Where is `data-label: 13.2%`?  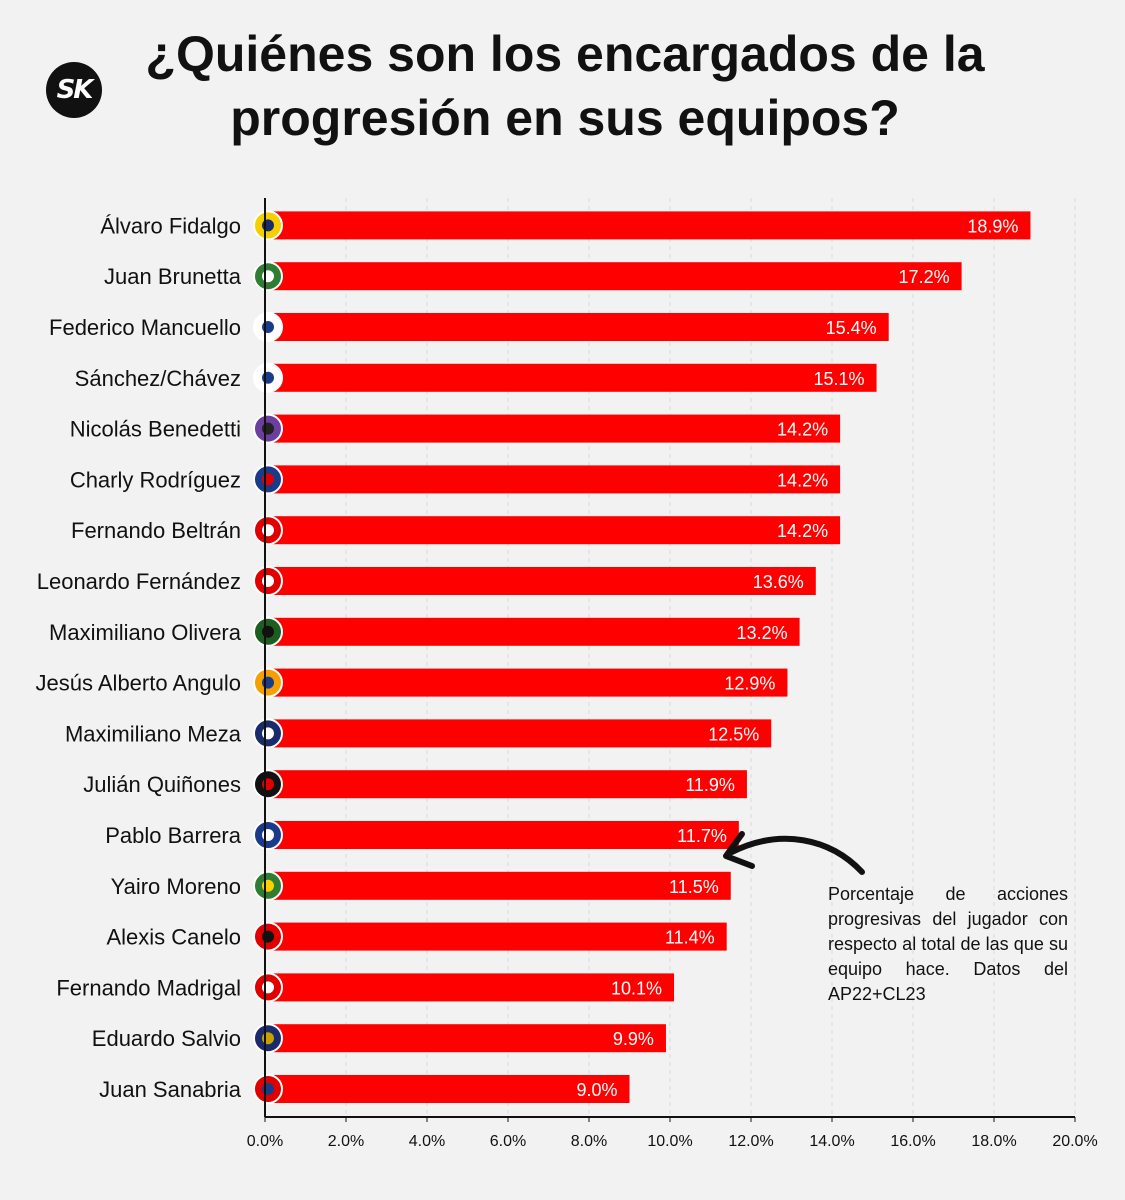
data-label: 13.2% is located at coordinates (762, 633).